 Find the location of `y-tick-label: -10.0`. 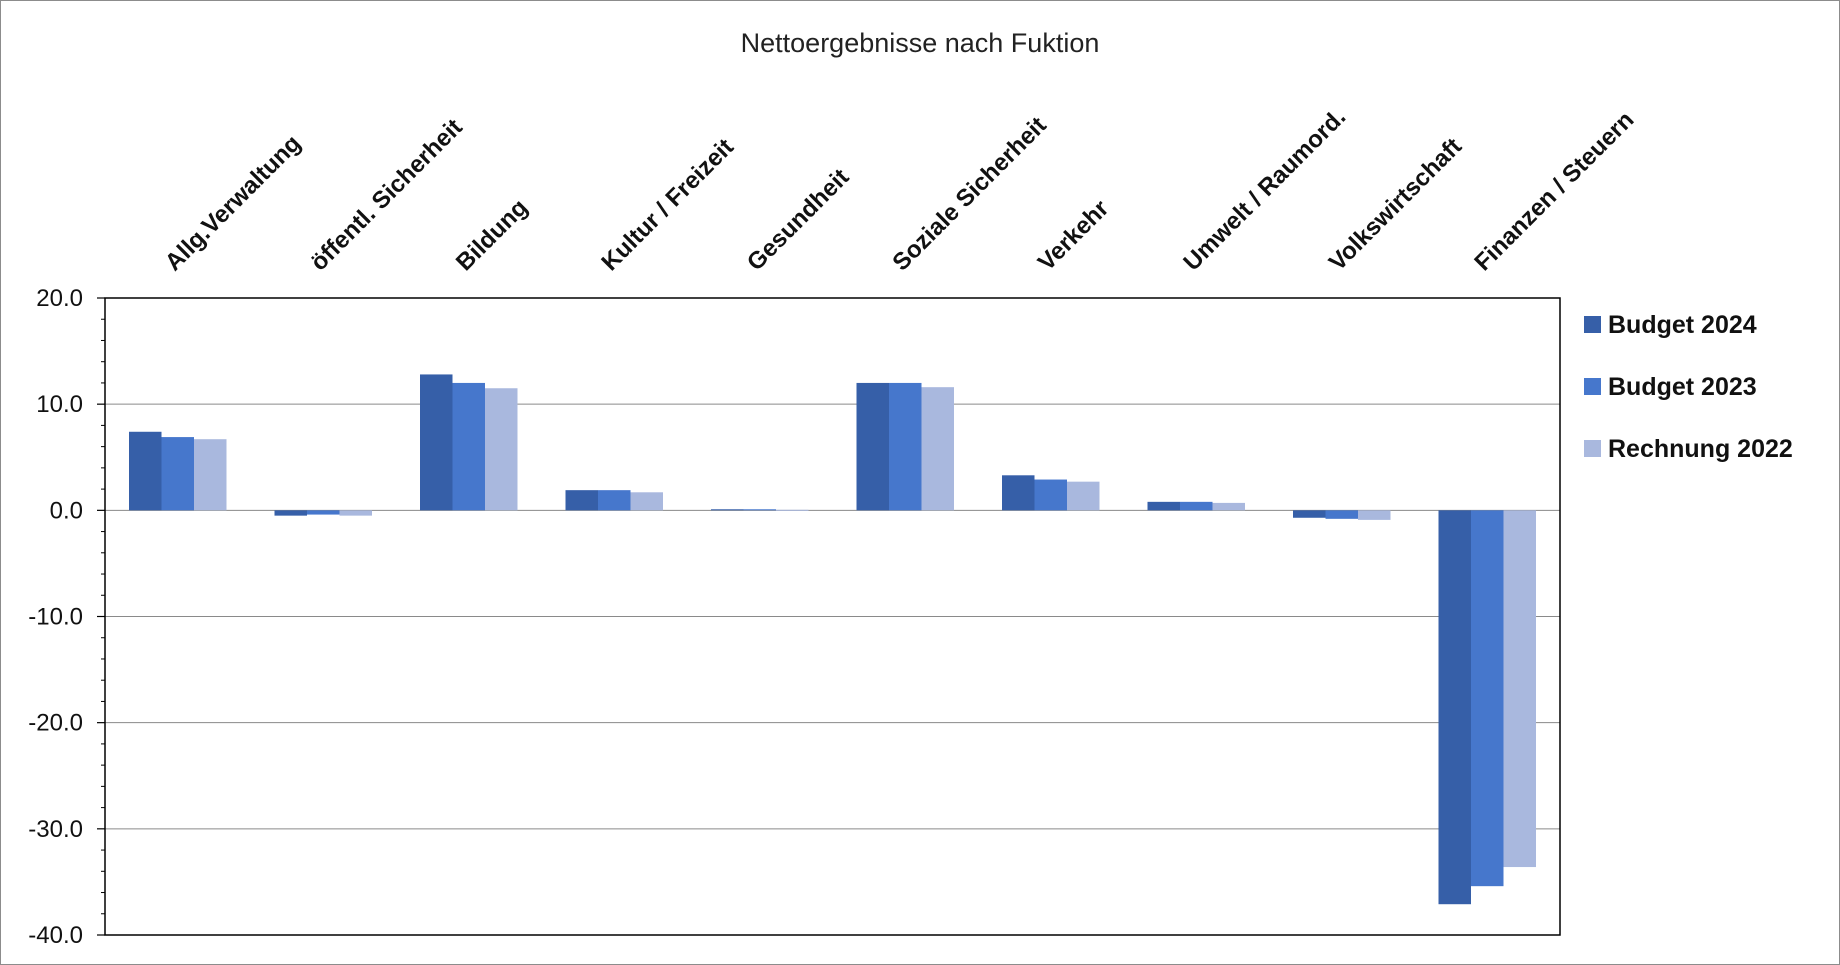

y-tick-label: -10.0 is located at coordinates (55, 617).